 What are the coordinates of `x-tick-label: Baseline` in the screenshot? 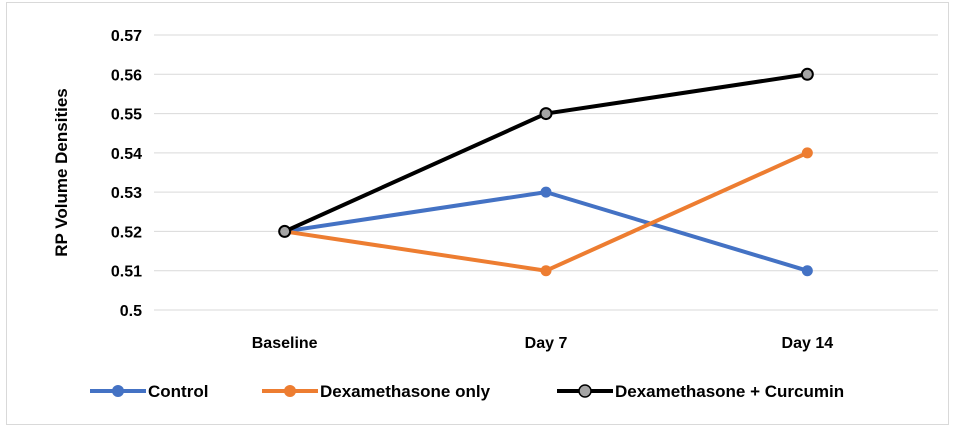 It's located at (285, 343).